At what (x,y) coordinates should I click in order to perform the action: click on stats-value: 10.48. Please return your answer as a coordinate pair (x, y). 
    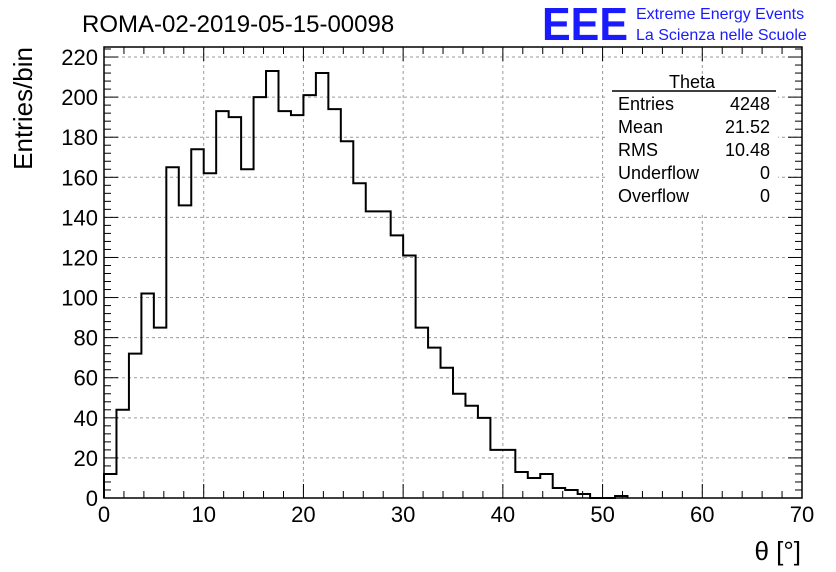
    Looking at the image, I should click on (747, 150).